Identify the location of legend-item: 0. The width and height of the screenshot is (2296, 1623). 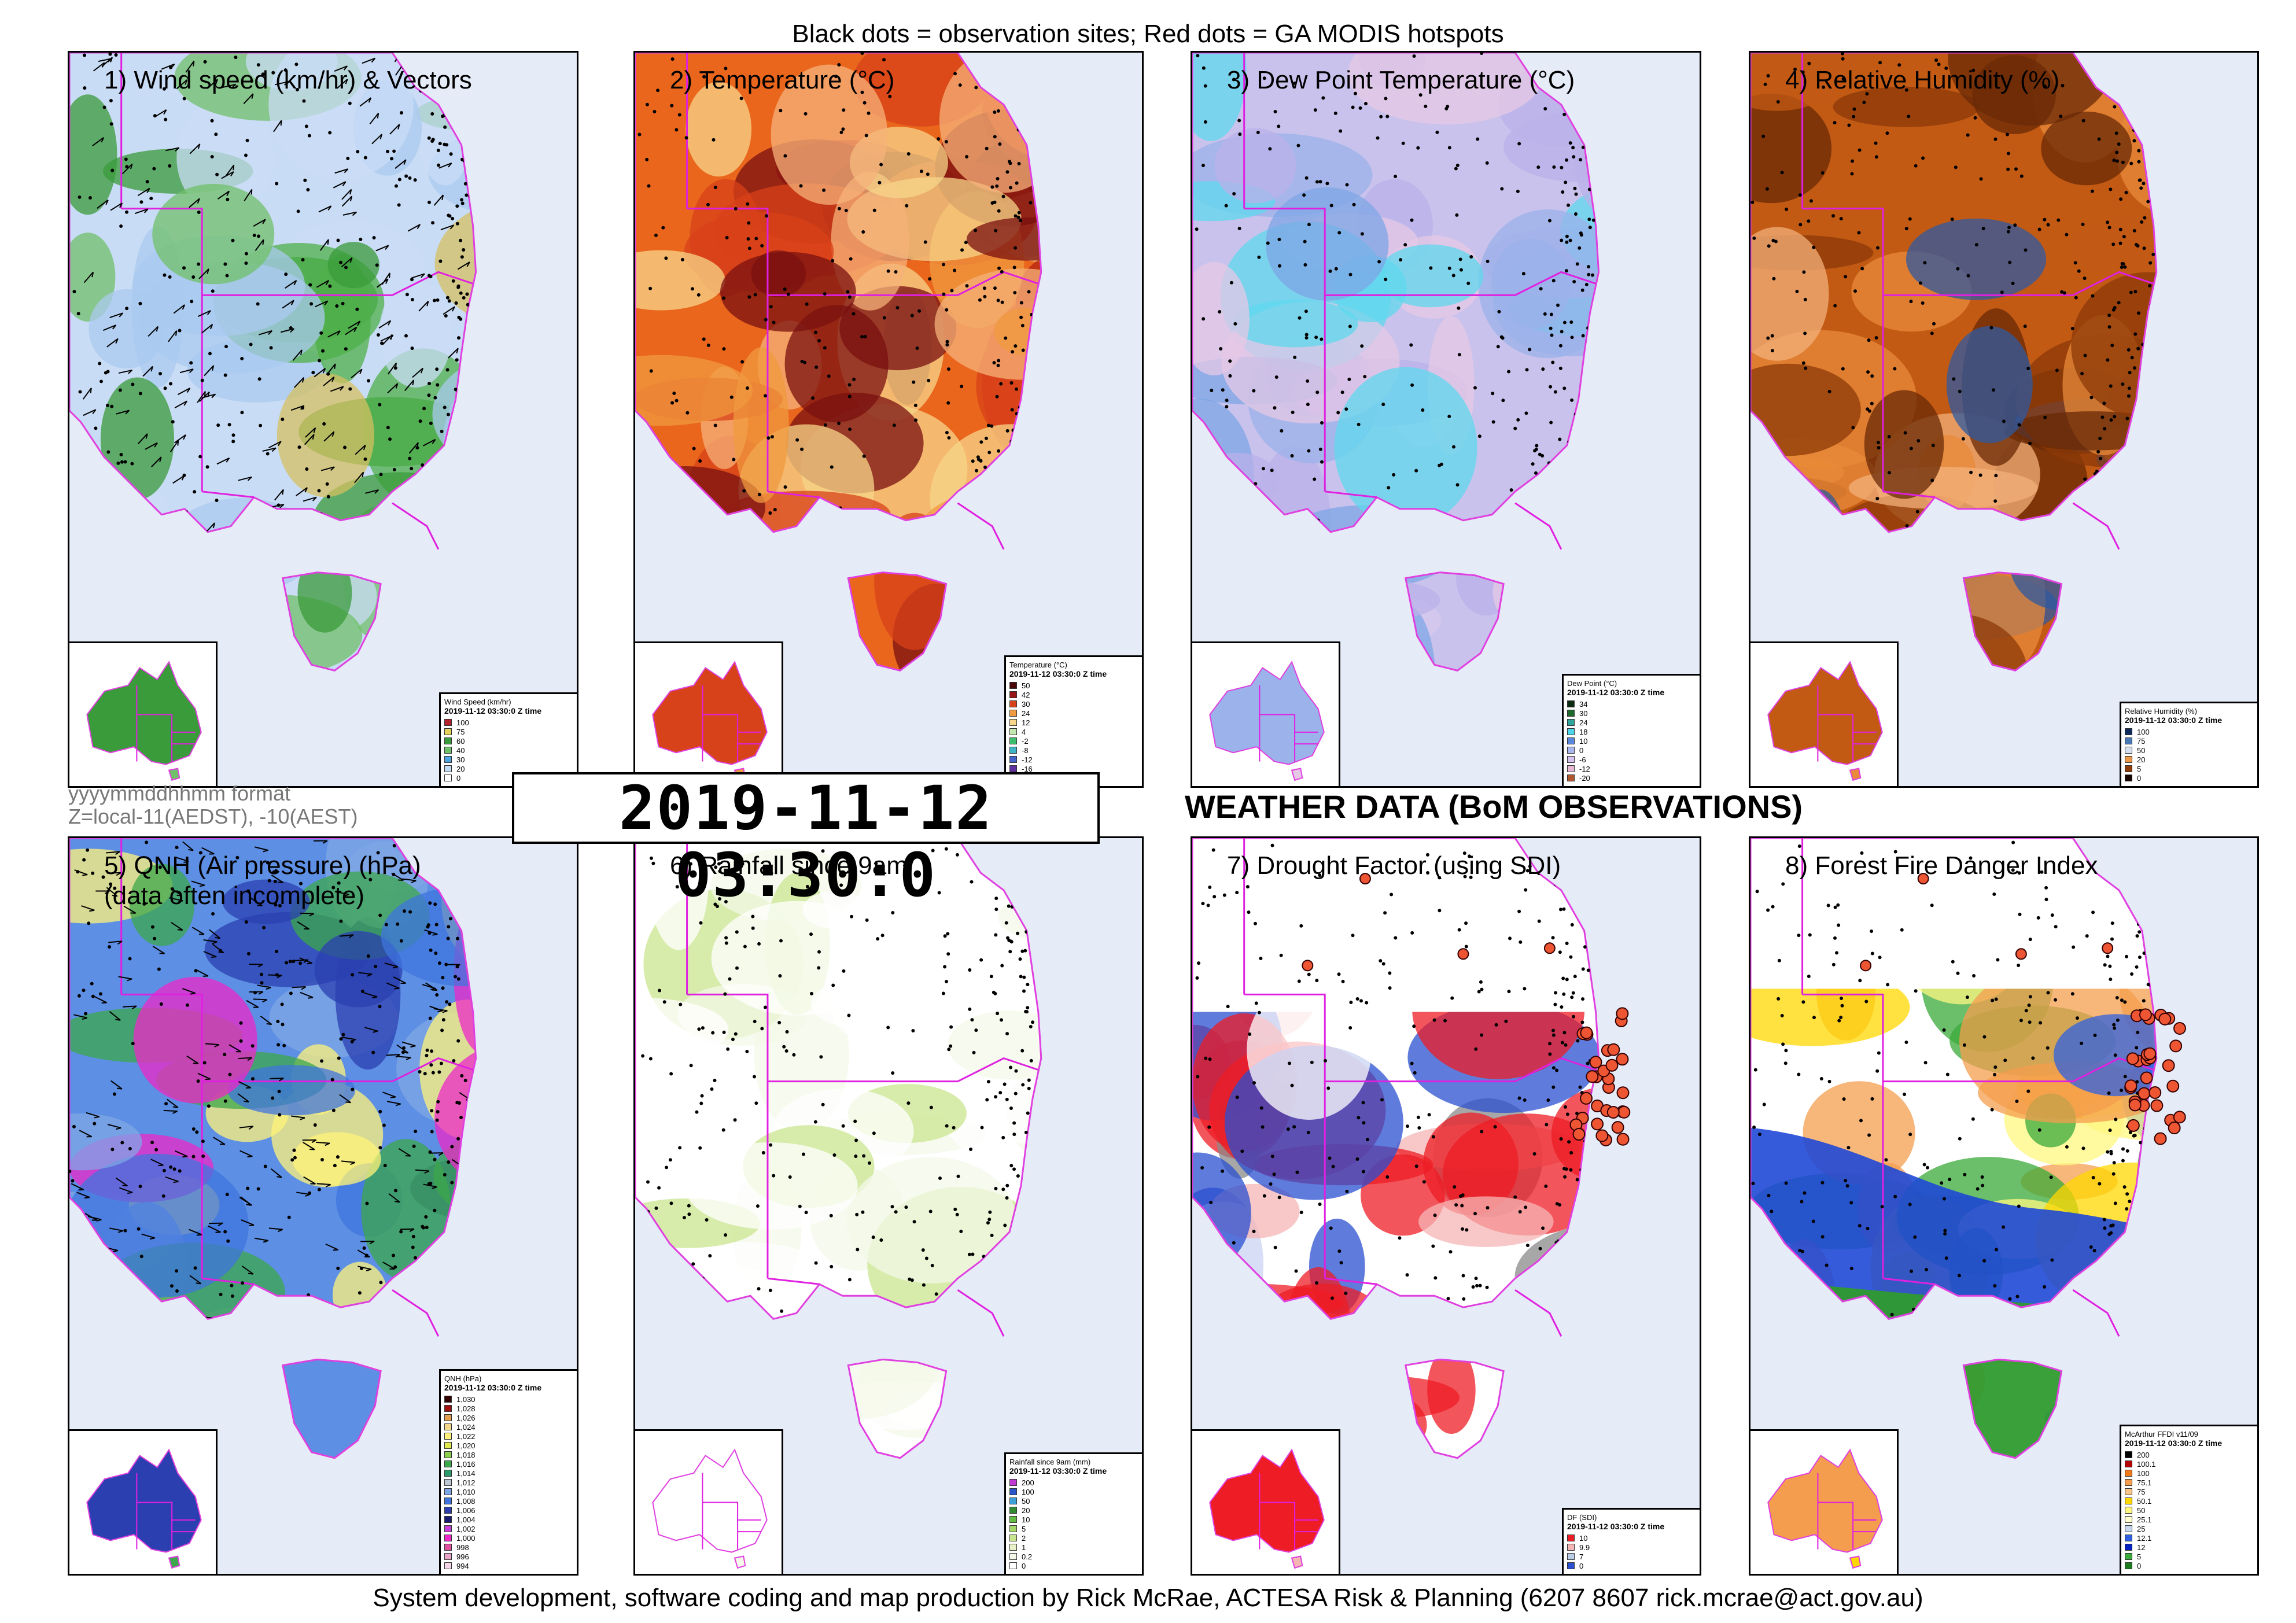
(2189, 1565).